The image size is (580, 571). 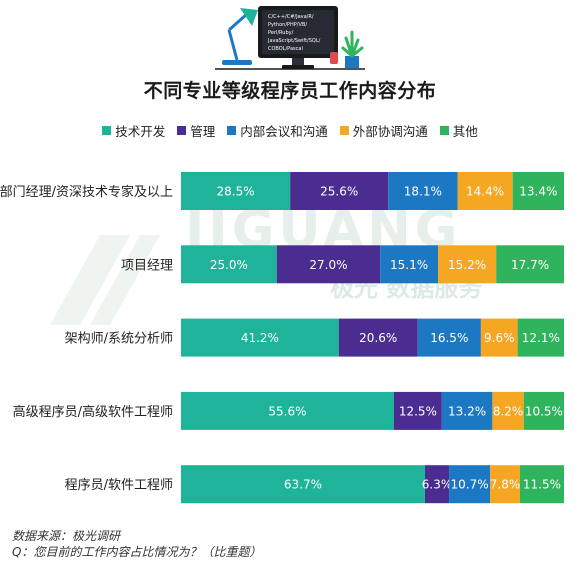 I want to click on data-label: 8.2%, so click(x=508, y=411).